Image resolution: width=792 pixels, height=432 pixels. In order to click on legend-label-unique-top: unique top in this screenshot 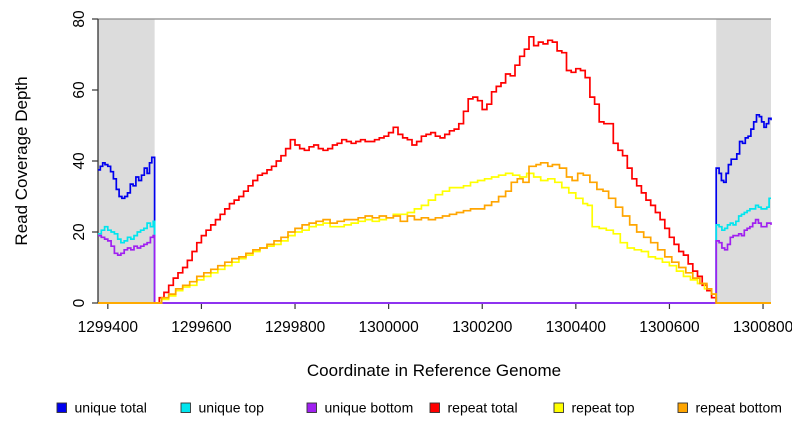, I will do `click(232, 408)`.